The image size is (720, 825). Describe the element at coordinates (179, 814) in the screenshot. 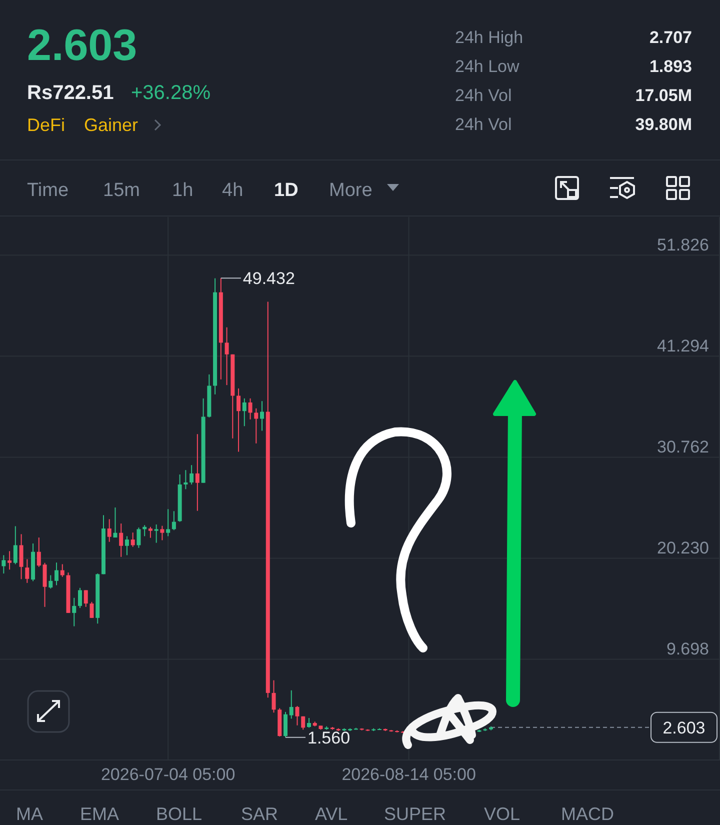

I see `text: BOLL` at that location.